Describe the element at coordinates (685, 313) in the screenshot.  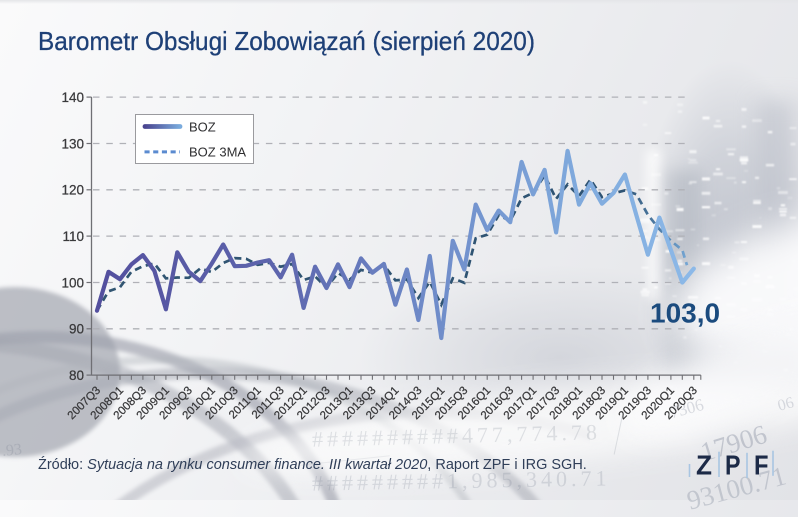
I see `svg-text: 103,0` at that location.